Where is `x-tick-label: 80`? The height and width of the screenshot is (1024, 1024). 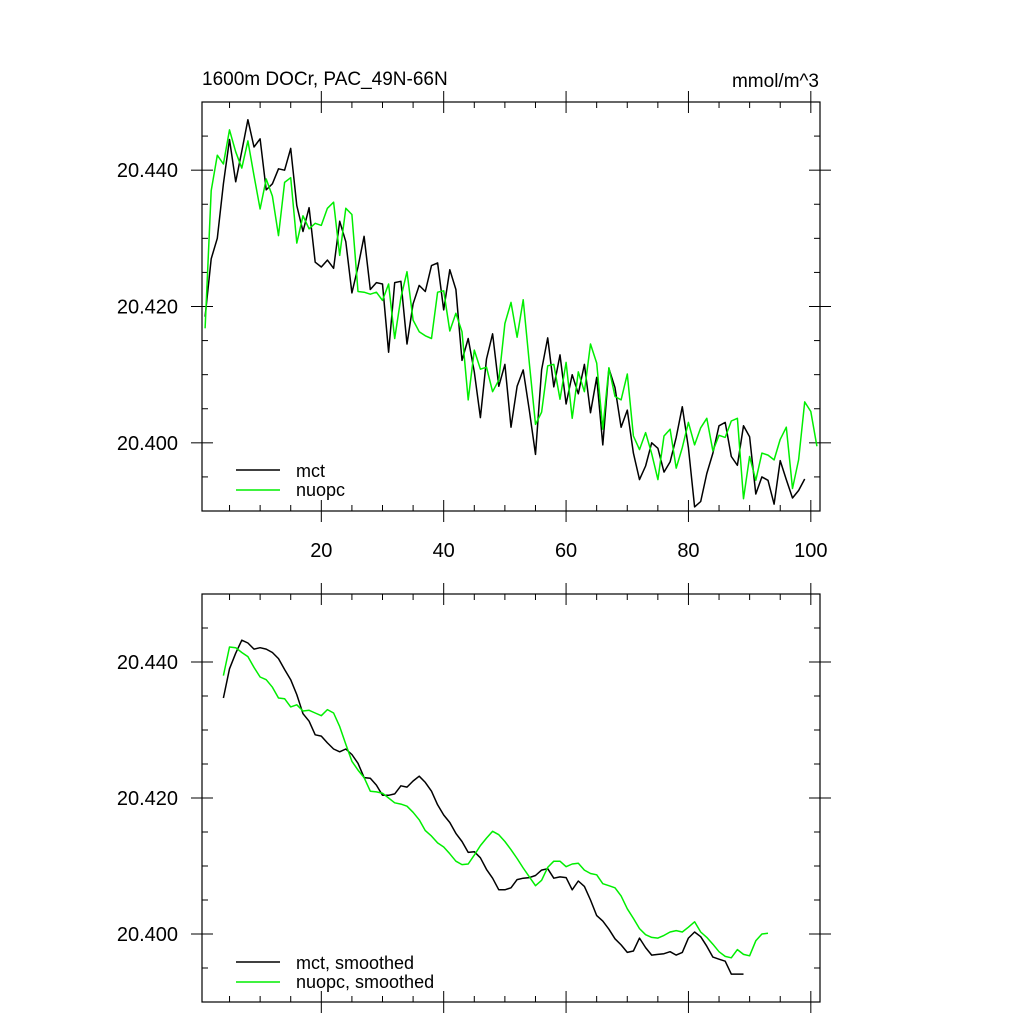 x-tick-label: 80 is located at coordinates (688, 551).